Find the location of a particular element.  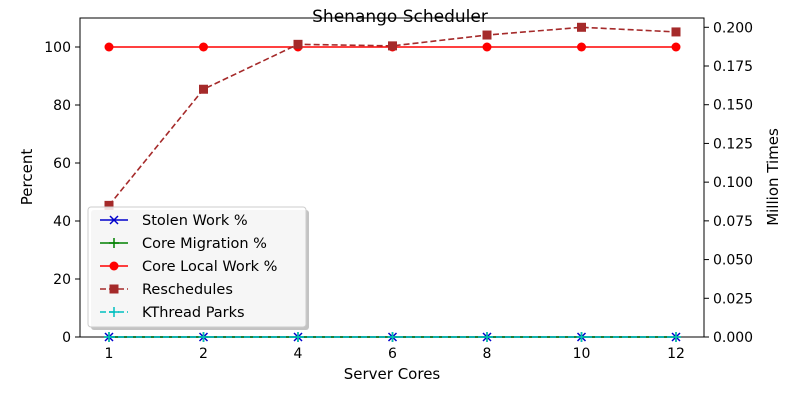

left-tick-label: 0 is located at coordinates (66, 338).